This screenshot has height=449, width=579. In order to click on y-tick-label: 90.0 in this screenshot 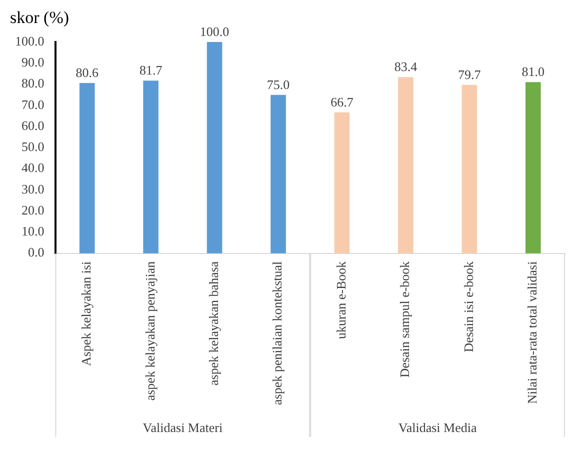, I will do `click(33, 62)`.